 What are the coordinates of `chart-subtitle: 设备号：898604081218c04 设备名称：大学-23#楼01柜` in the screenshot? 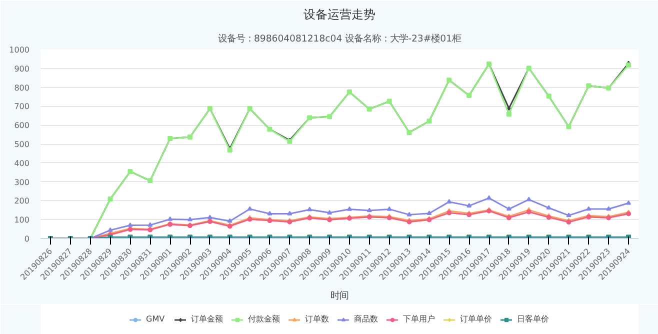 It's located at (340, 39).